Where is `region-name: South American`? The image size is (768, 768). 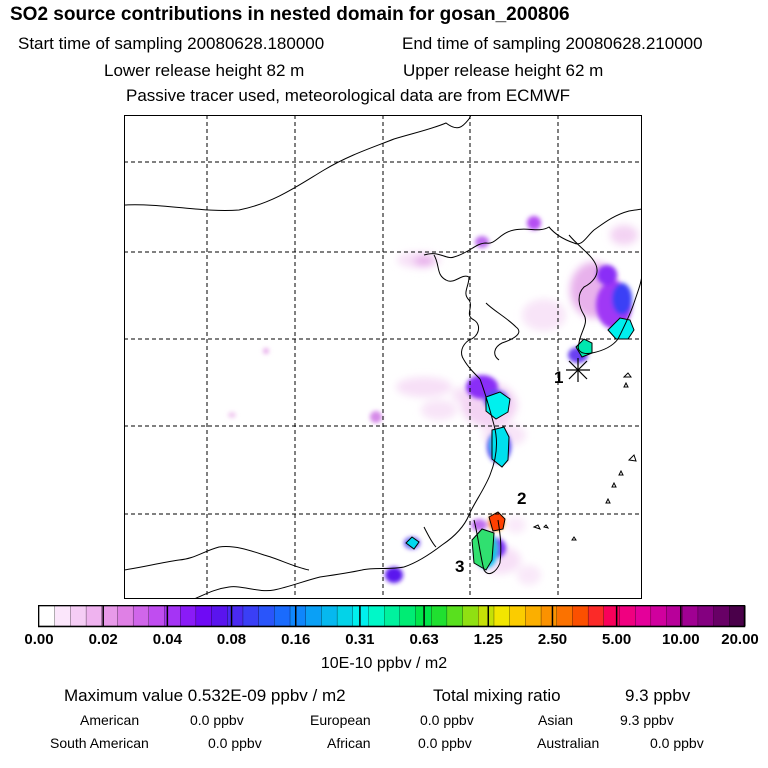
region-name: South American is located at coordinates (99, 743).